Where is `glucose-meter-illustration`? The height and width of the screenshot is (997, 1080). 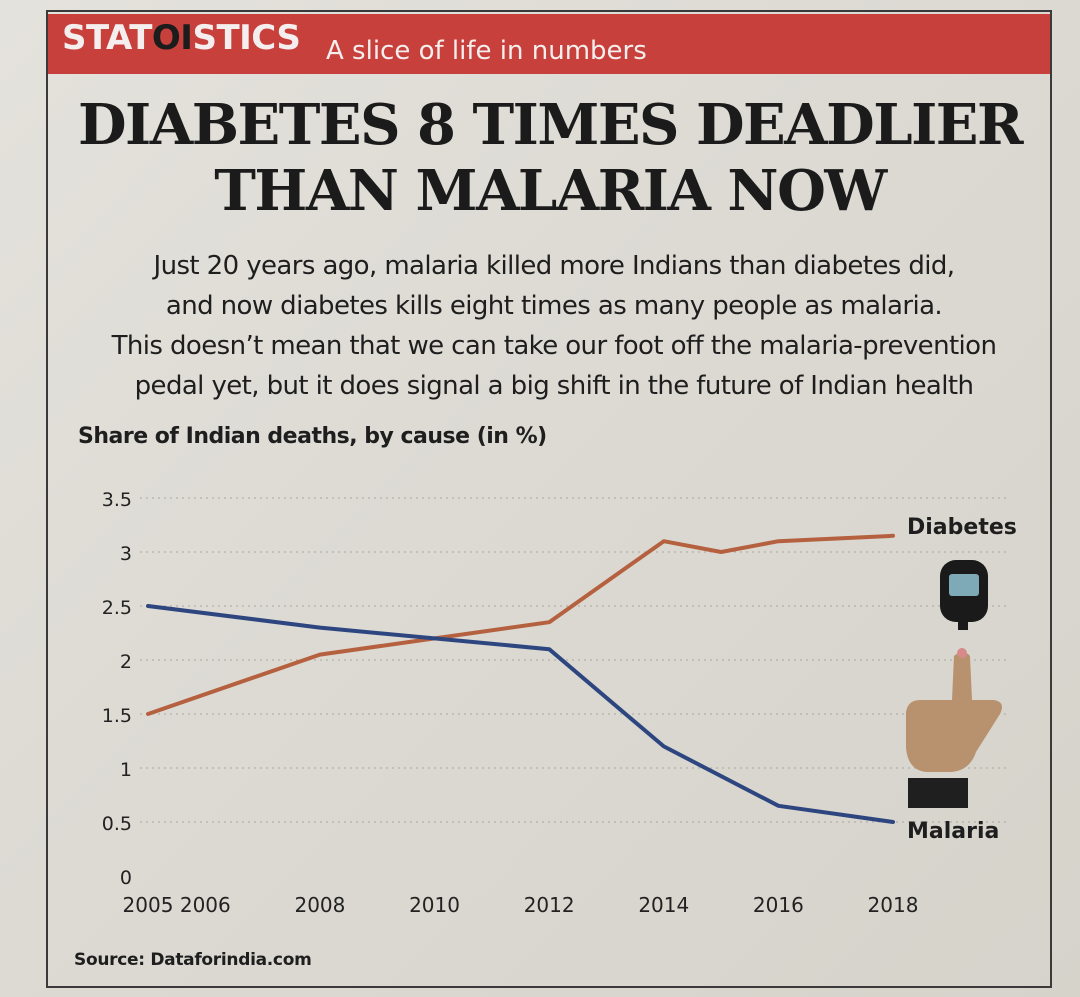
glucose-meter-illustration is located at coordinates (954, 684).